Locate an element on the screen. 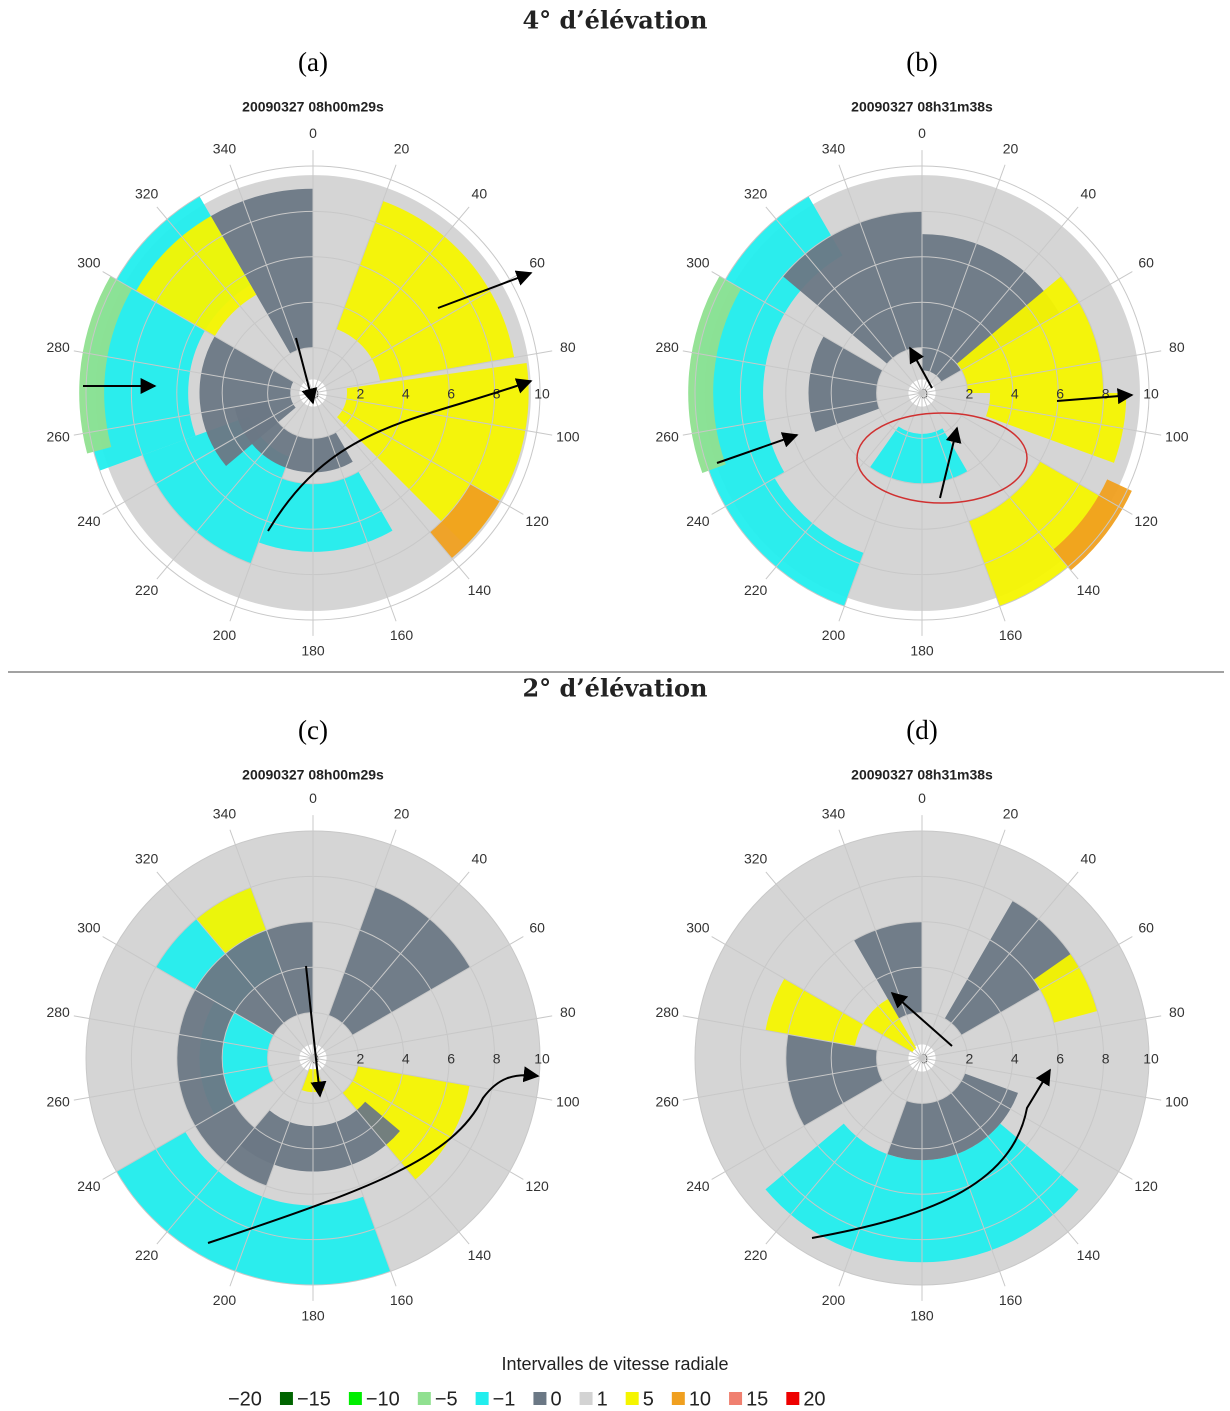 Image resolution: width=1230 pixels, height=1411 pixels. legend-label: −1 is located at coordinates (504, 1399).